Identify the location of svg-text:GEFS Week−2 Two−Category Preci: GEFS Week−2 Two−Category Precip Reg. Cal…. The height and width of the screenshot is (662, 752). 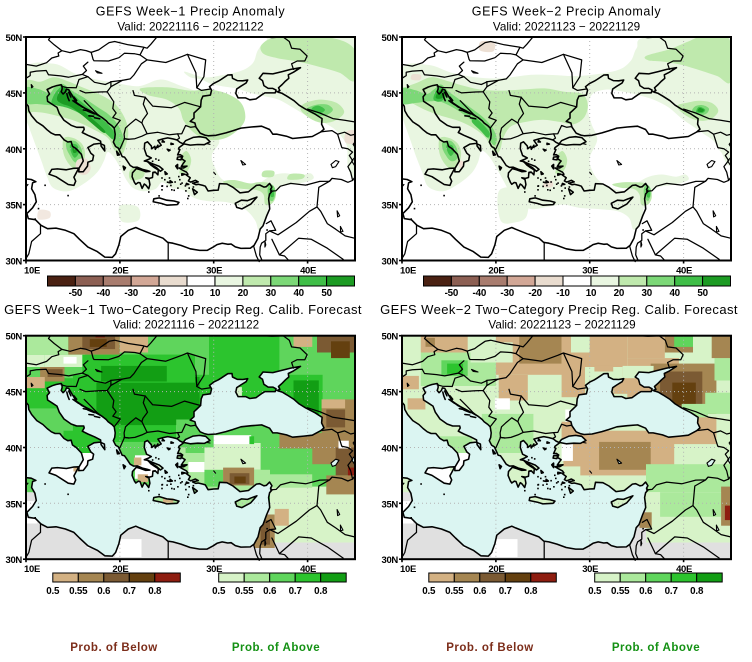
(559, 309).